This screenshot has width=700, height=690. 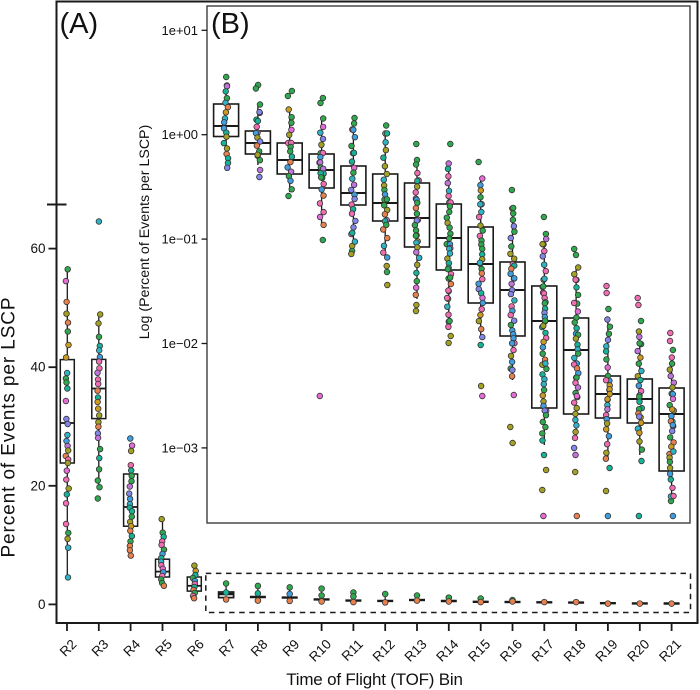 What do you see at coordinates (79, 24) in the screenshot?
I see `svg-text: (A)` at bounding box center [79, 24].